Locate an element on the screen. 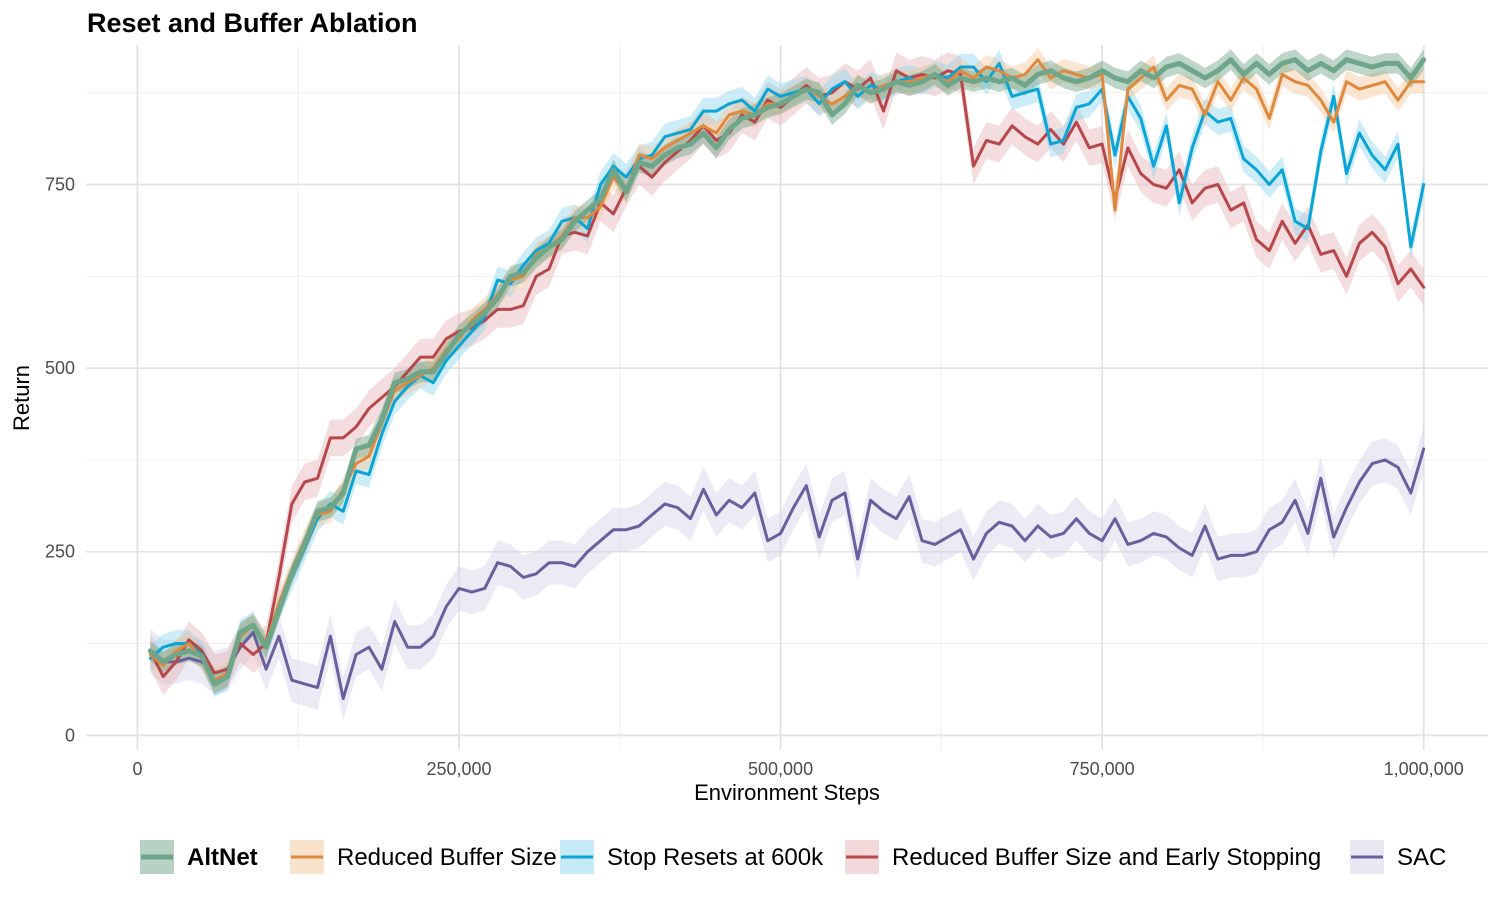 Image resolution: width=1500 pixels, height=900 pixels. x-tick-label: 0 is located at coordinates (137, 769).